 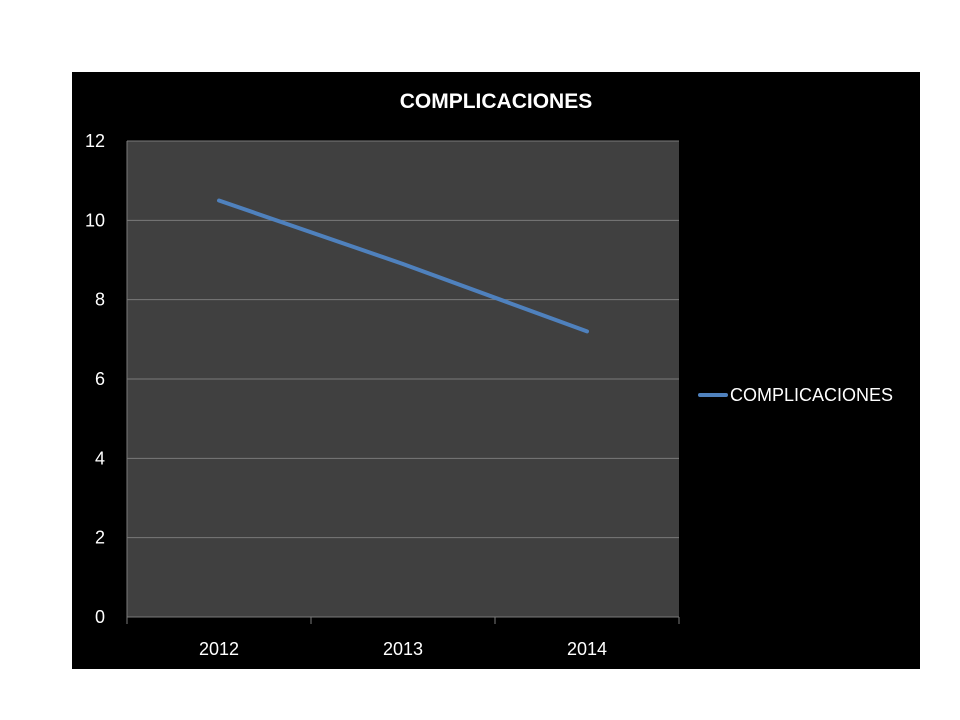 What do you see at coordinates (100, 538) in the screenshot?
I see `y-tick-label: 2` at bounding box center [100, 538].